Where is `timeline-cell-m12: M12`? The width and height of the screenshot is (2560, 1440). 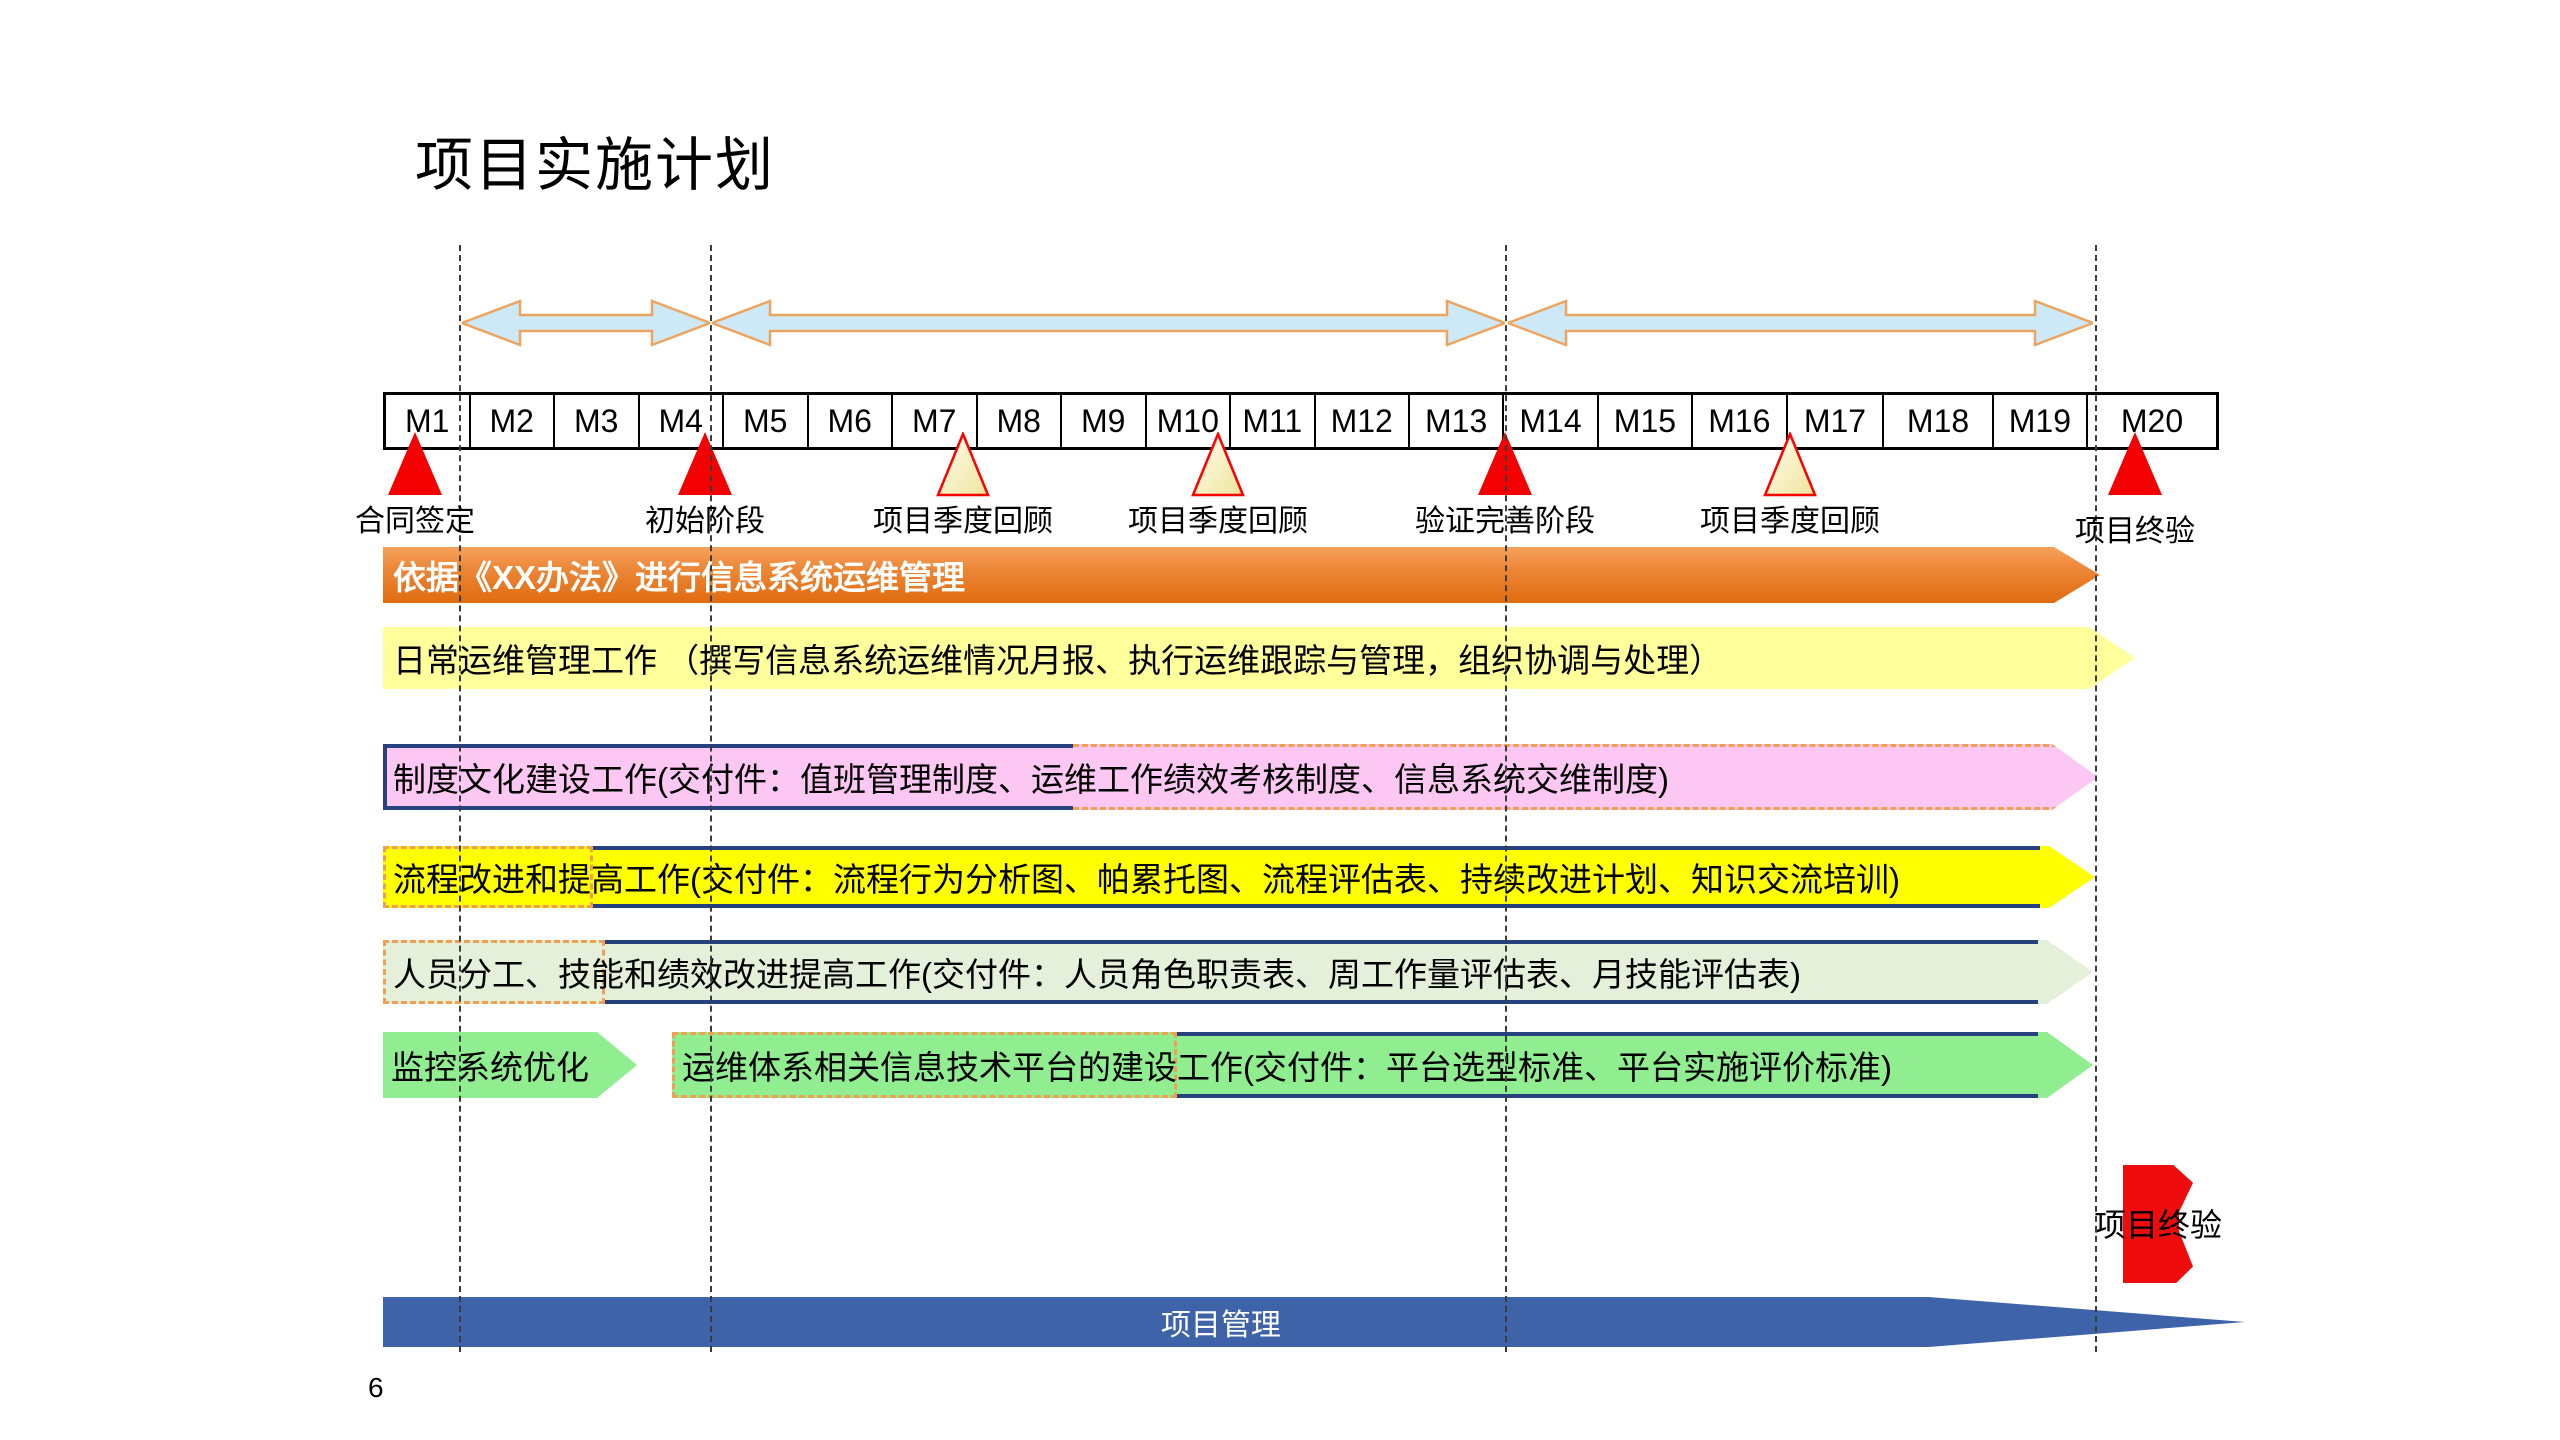 timeline-cell-m12: M12 is located at coordinates (1360, 421).